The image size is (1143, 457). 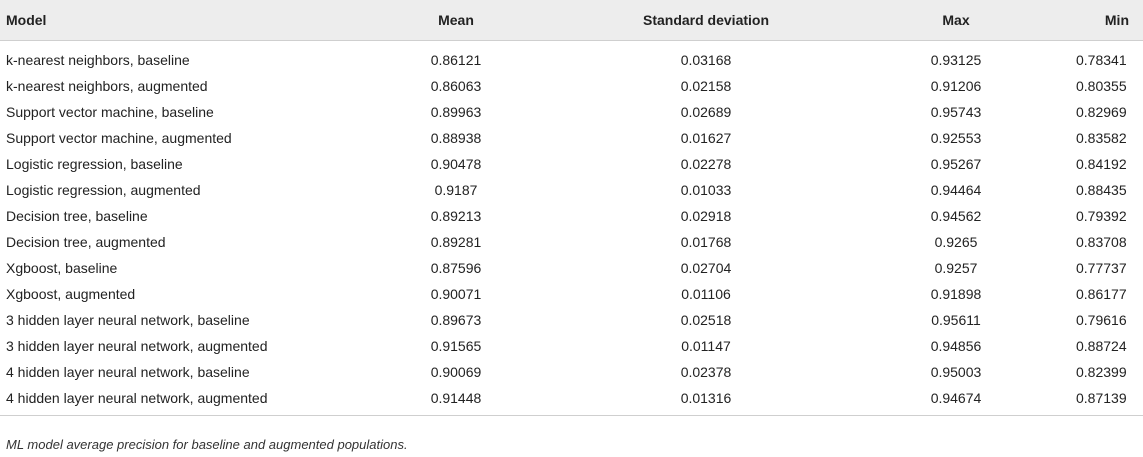 What do you see at coordinates (1101, 371) in the screenshot?
I see `cell-min: 0.82399` at bounding box center [1101, 371].